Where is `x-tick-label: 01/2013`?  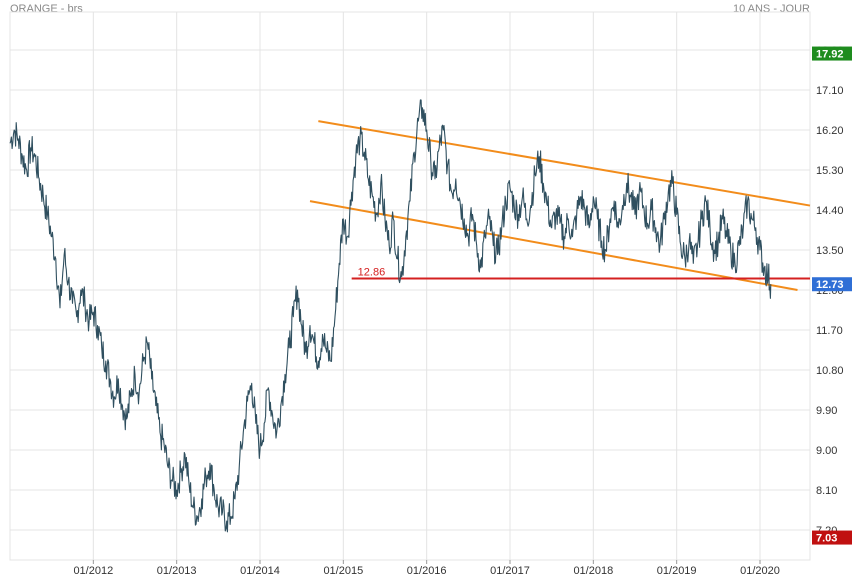 x-tick-label: 01/2013 is located at coordinates (177, 571).